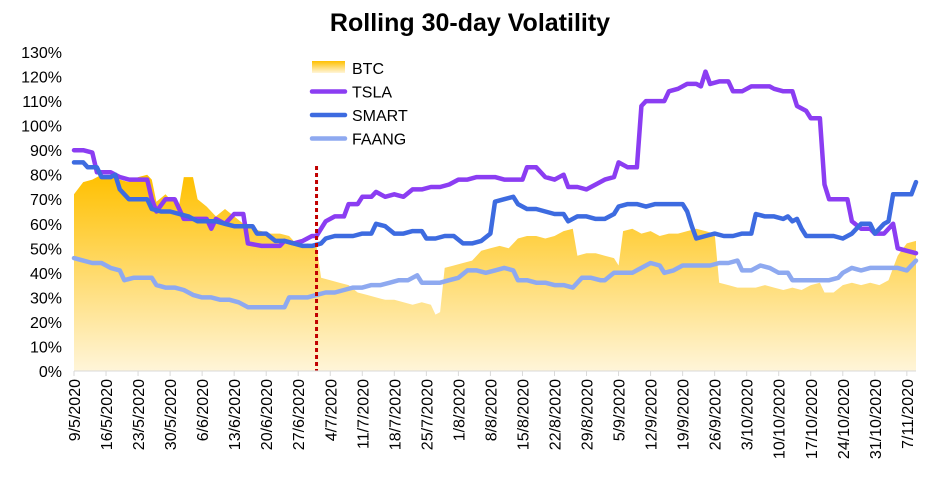  What do you see at coordinates (46, 274) in the screenshot?
I see `y-tick-label: 40%` at bounding box center [46, 274].